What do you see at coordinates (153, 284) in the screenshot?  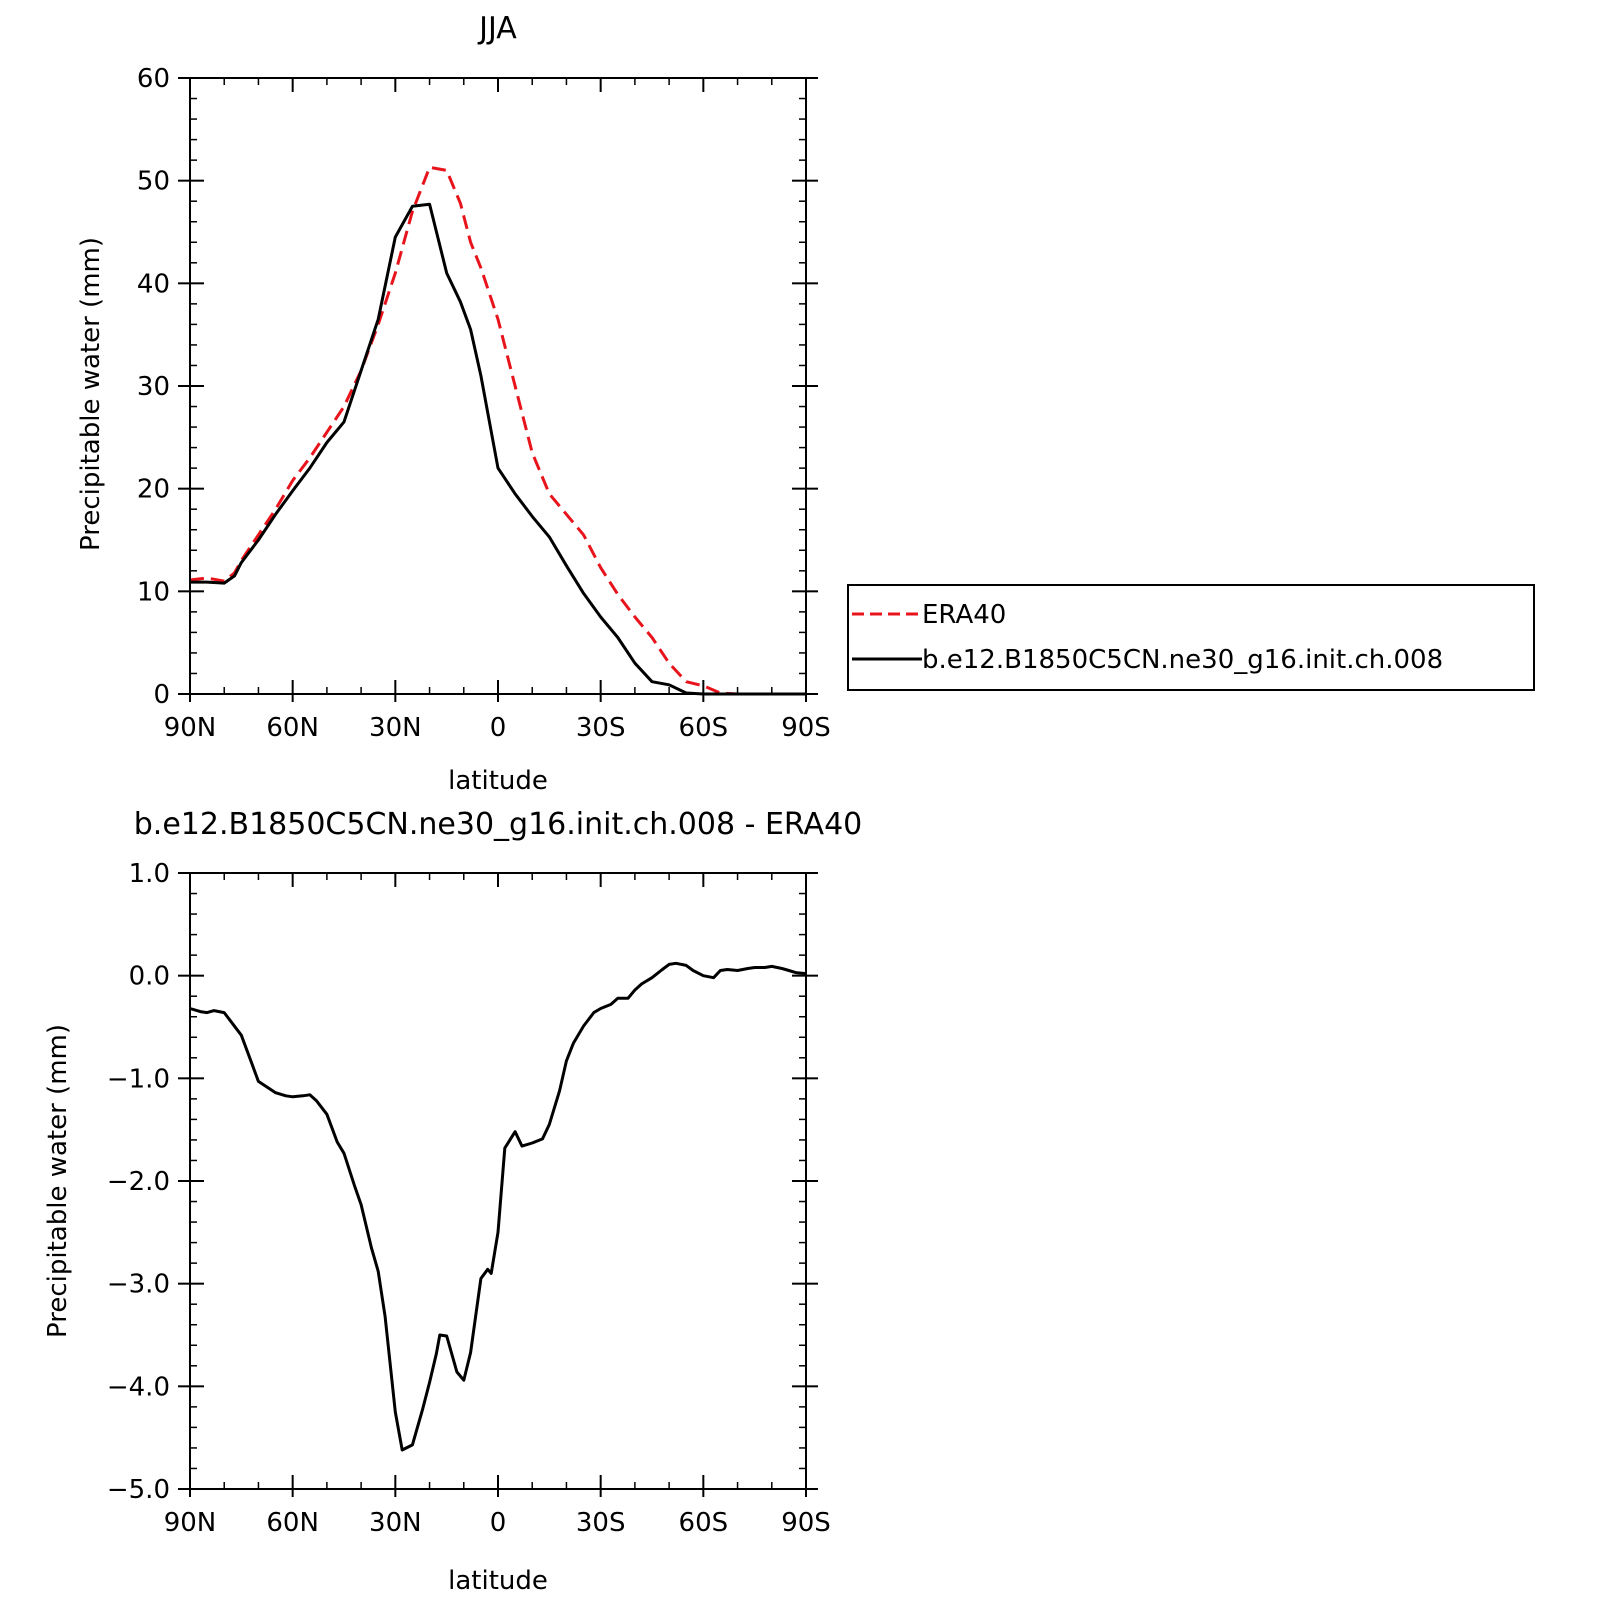 I see `y-tick-label: 40` at bounding box center [153, 284].